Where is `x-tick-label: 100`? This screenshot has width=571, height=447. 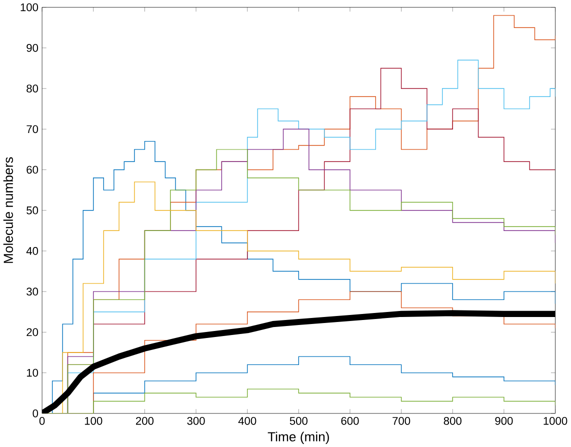
x-tick-label: 100 is located at coordinates (93, 420).